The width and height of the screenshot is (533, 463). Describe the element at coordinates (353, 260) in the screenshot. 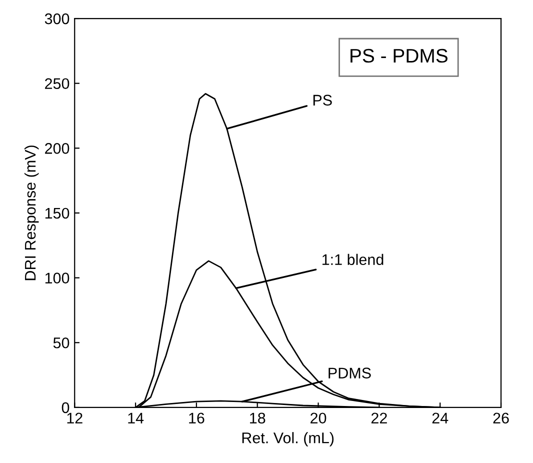

I see `annotation: 1:1 blend` at that location.